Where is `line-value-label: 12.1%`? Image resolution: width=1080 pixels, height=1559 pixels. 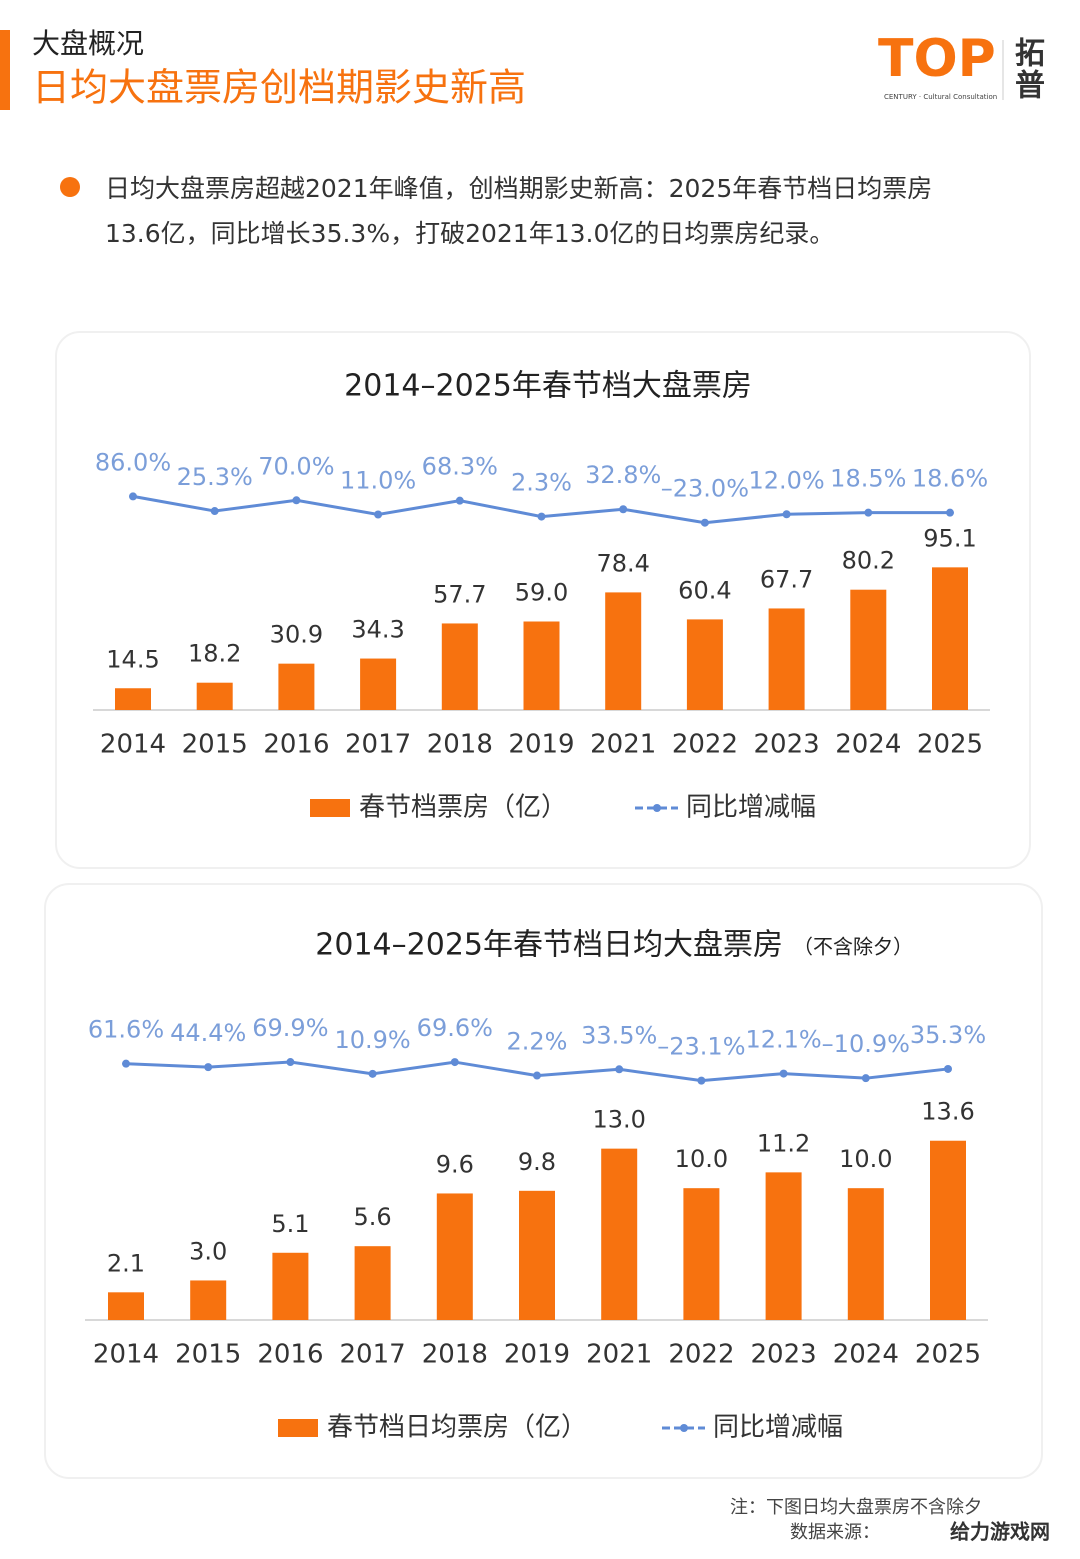
line-value-label: 12.1% is located at coordinates (783, 1040).